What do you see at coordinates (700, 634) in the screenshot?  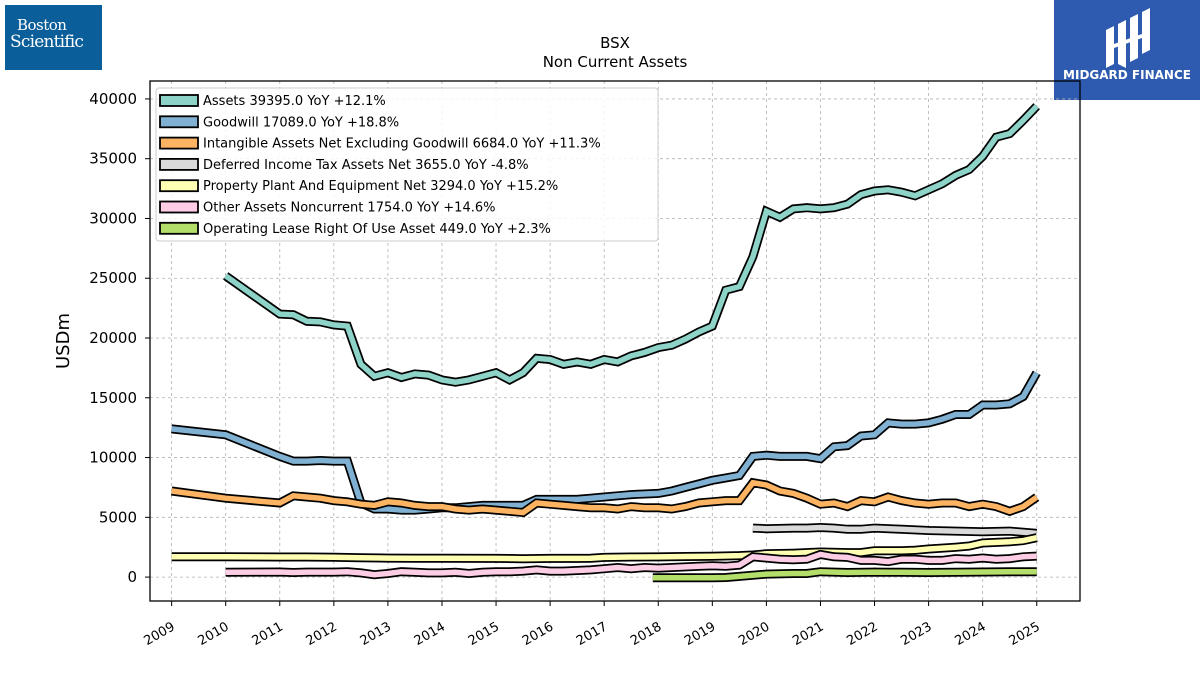 I see `x-tick-label: 2019` at bounding box center [700, 634].